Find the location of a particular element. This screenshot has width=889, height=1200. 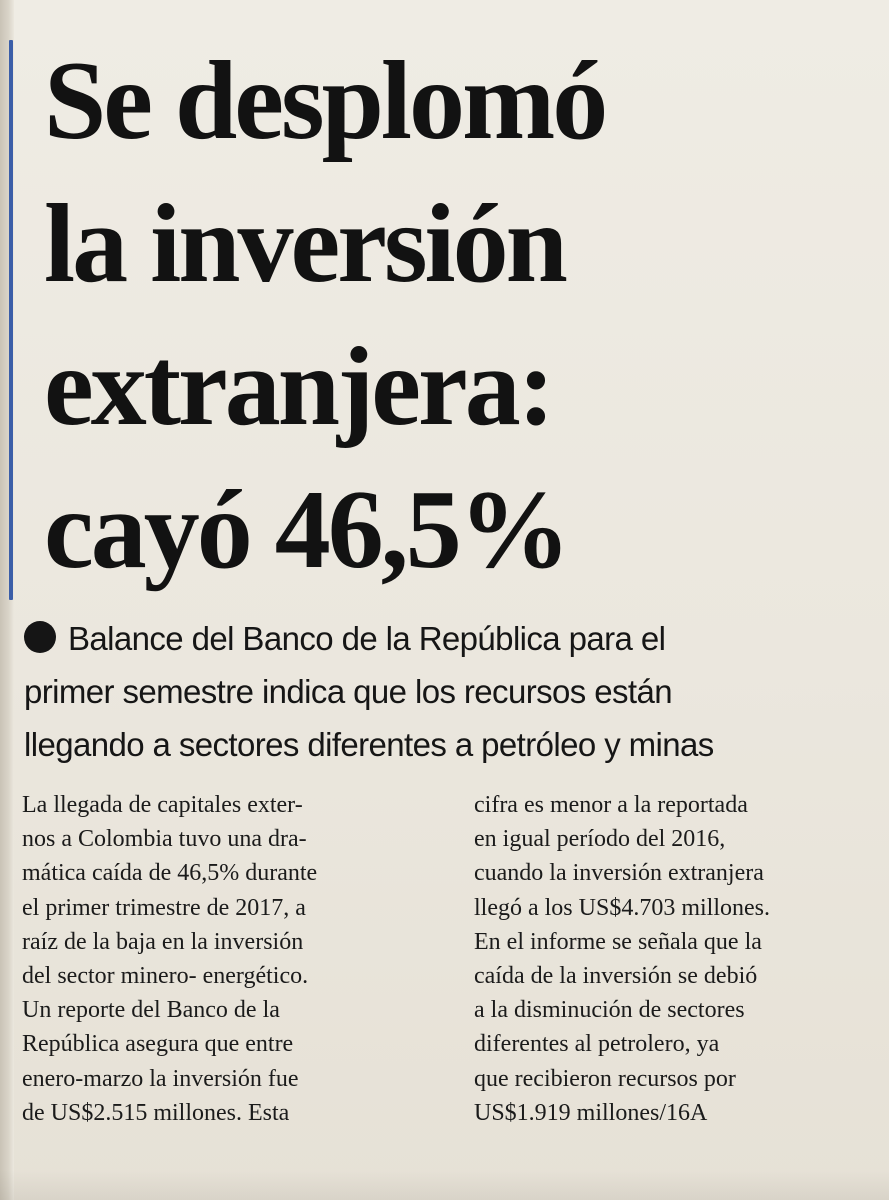

body-line: mática caída de 46,5% durante is located at coordinates (170, 873).